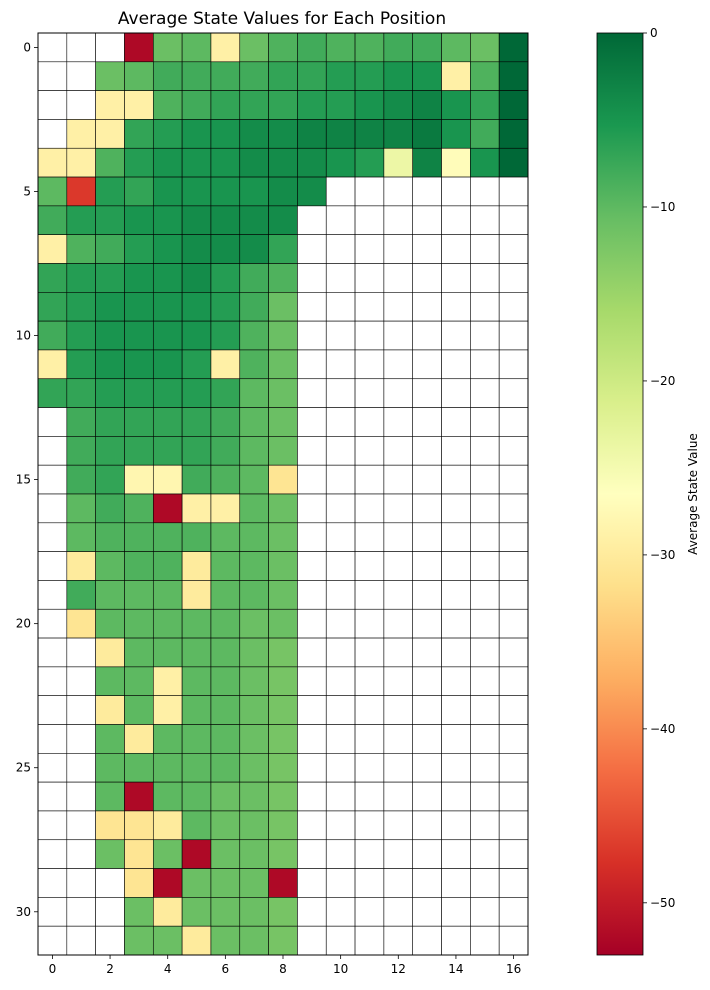 The height and width of the screenshot is (990, 710). Describe the element at coordinates (27, 191) in the screenshot. I see `y-tick-label: 5` at that location.